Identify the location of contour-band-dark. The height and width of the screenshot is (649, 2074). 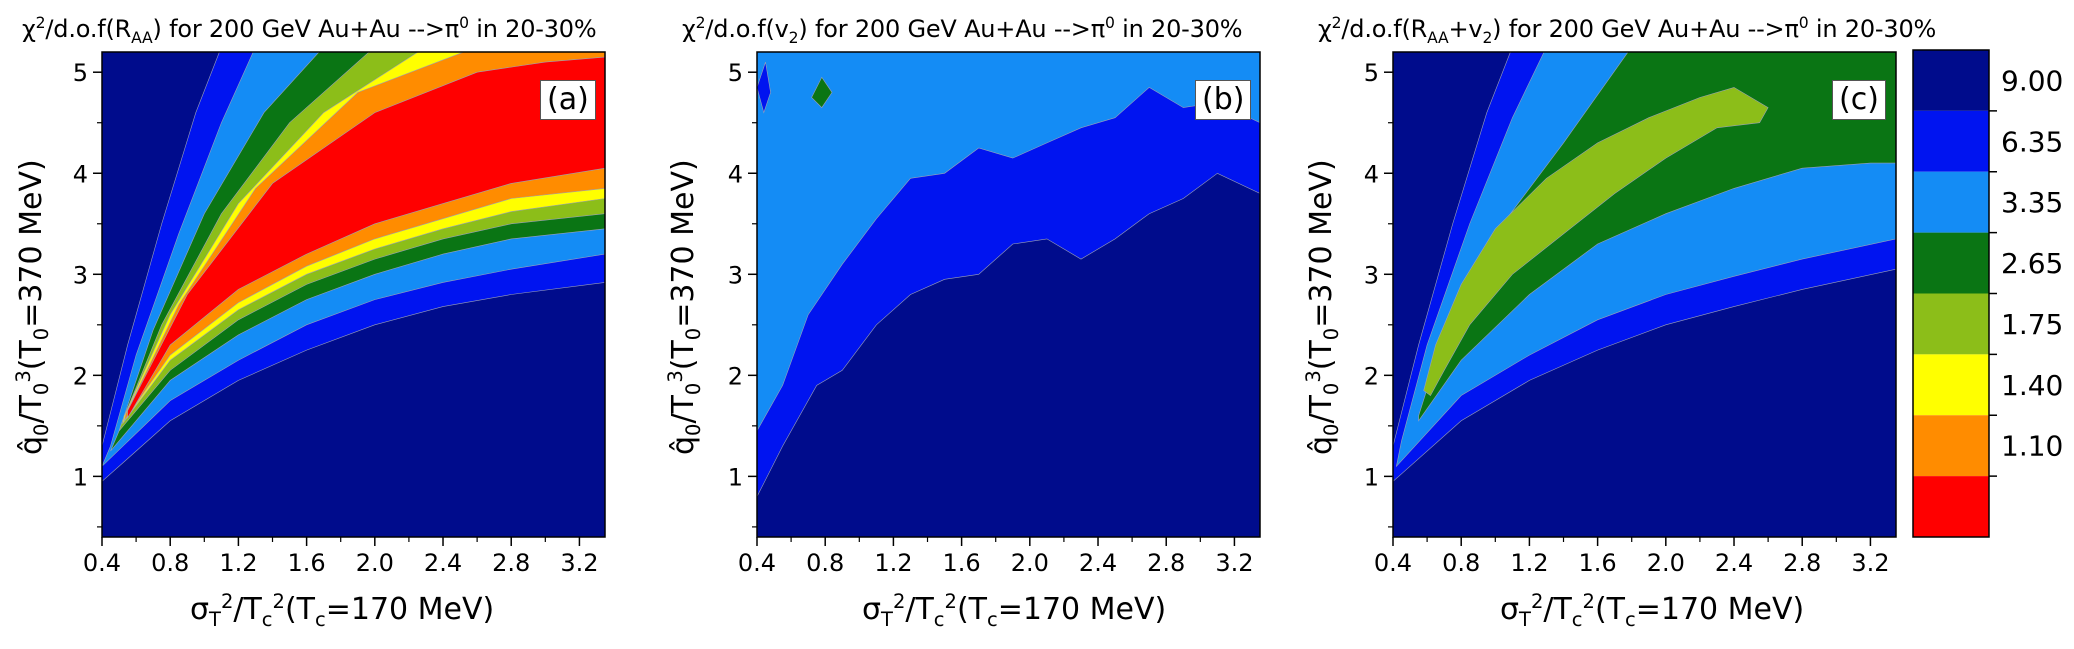
(1008, 354).